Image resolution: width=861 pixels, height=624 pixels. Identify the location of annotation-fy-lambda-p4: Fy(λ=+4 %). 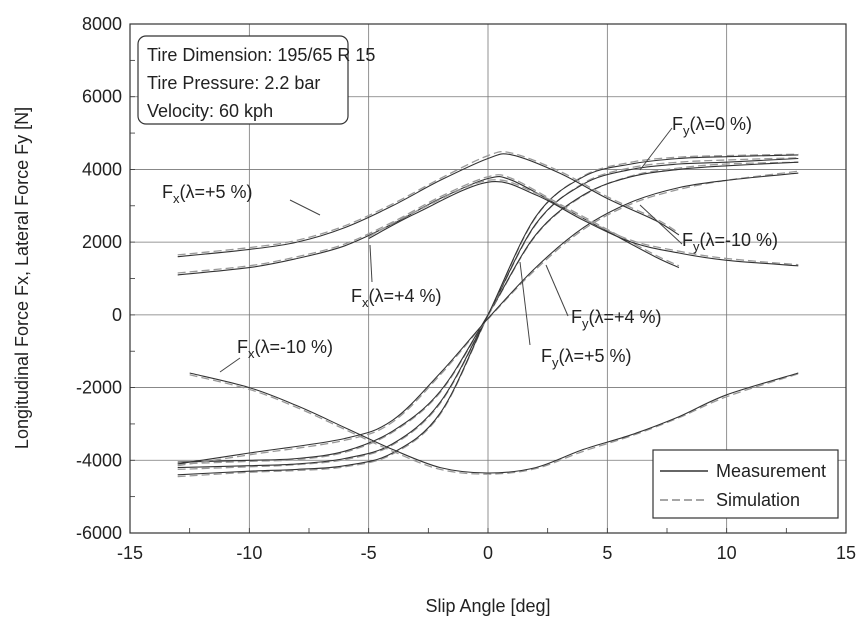
(616, 319).